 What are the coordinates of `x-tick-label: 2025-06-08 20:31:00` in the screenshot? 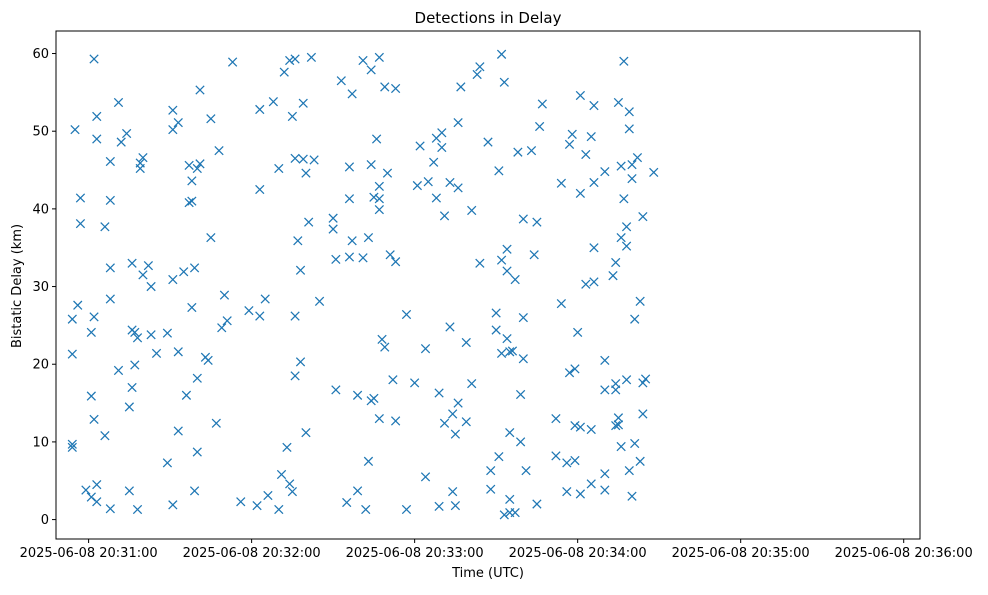 It's located at (89, 553).